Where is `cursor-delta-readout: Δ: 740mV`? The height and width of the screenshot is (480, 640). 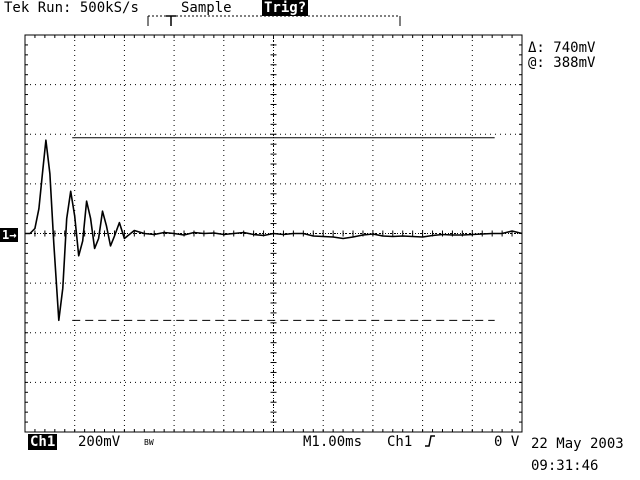
cursor-delta-readout: Δ: 740mV is located at coordinates (562, 48).